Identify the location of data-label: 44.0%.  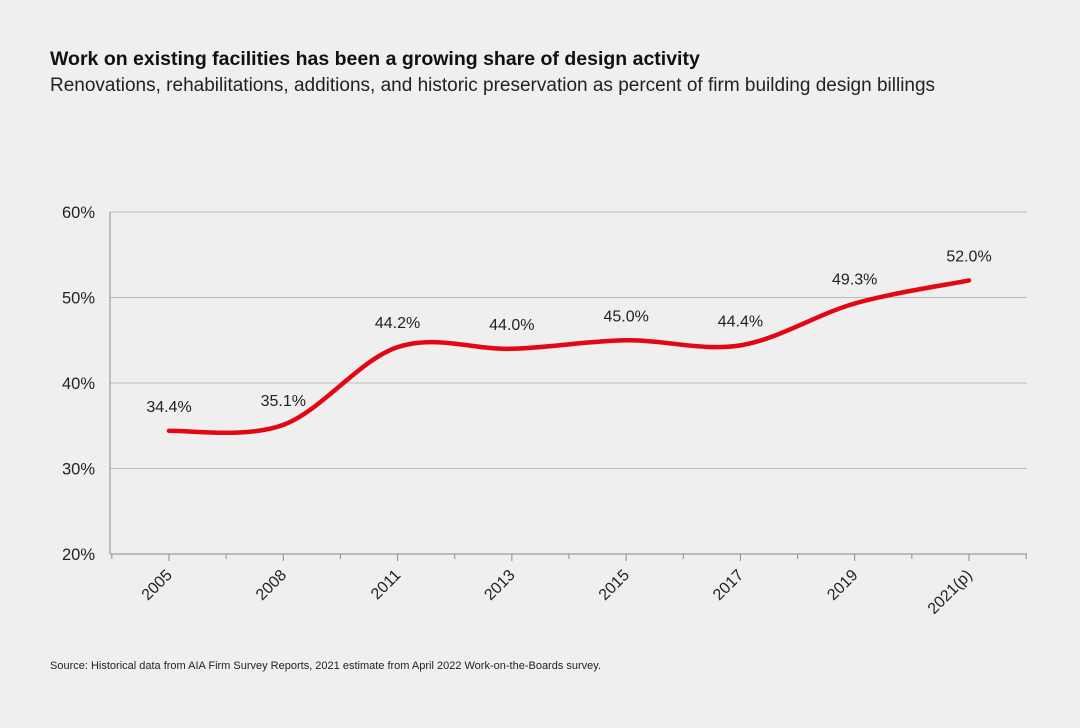
(511, 325).